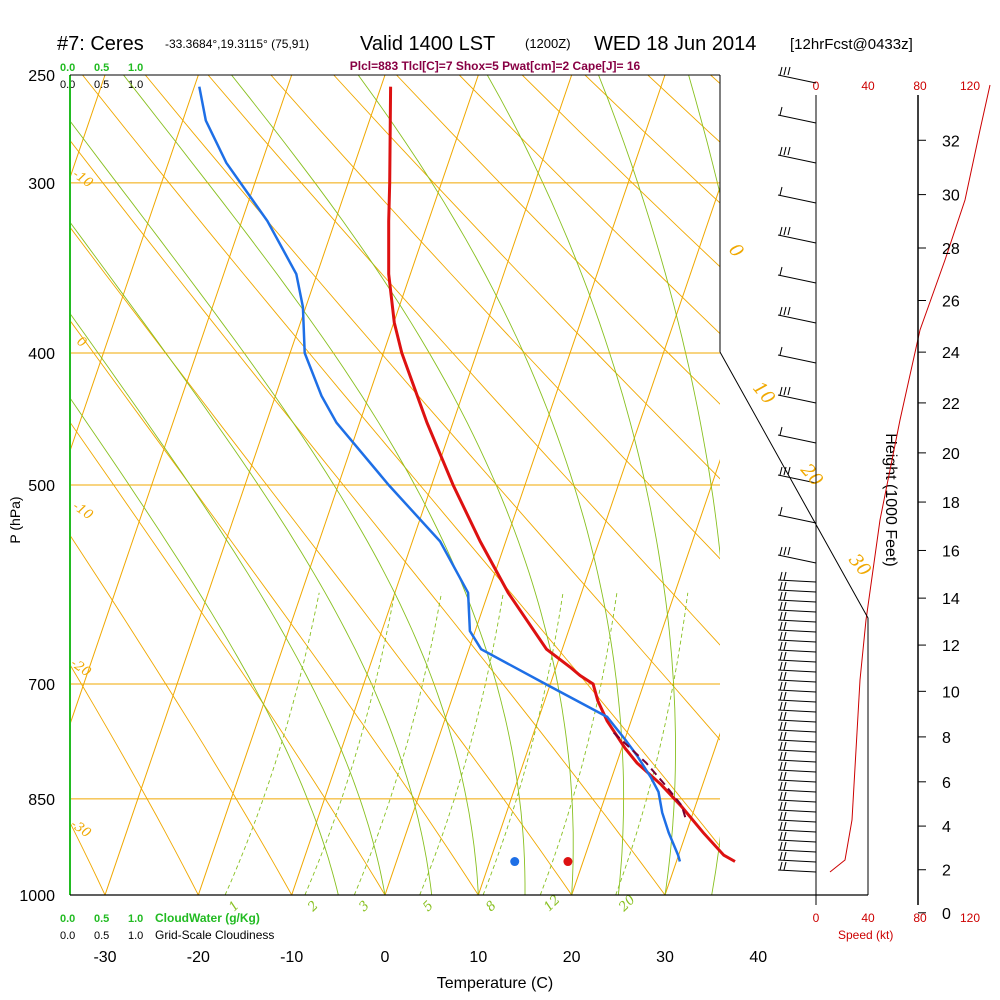  I want to click on height-tick-label: 2, so click(946, 871).